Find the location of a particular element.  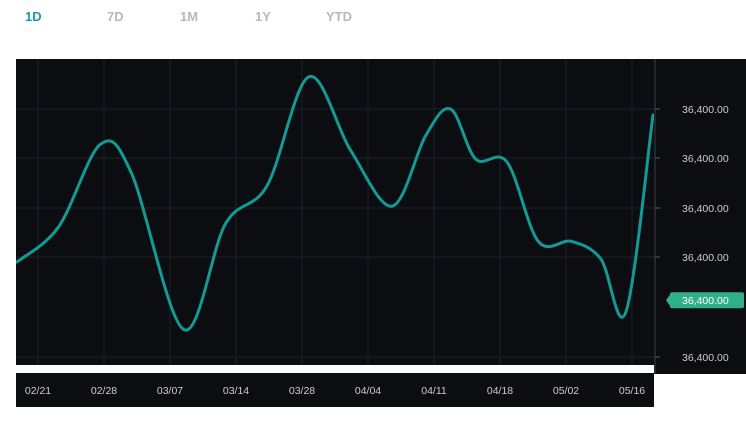

x-tick-label: 04/04 is located at coordinates (368, 391).